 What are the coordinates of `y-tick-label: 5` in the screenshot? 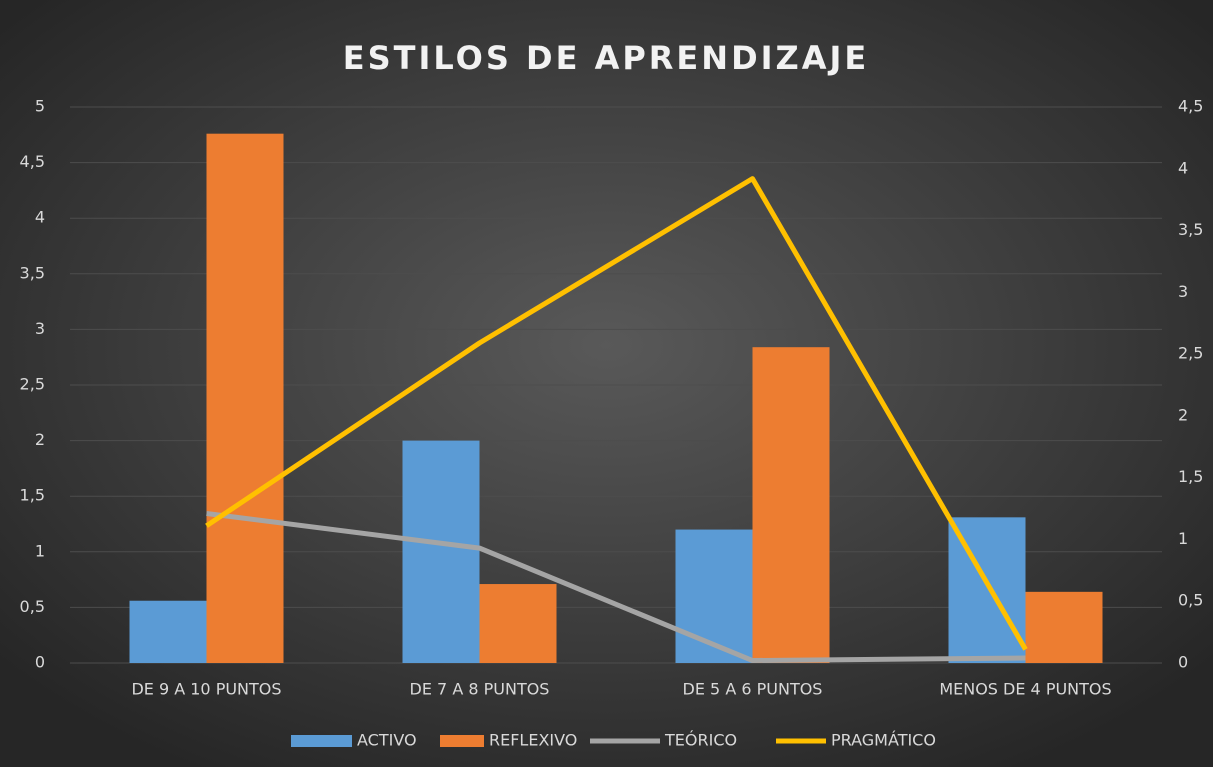 It's located at (40, 106).